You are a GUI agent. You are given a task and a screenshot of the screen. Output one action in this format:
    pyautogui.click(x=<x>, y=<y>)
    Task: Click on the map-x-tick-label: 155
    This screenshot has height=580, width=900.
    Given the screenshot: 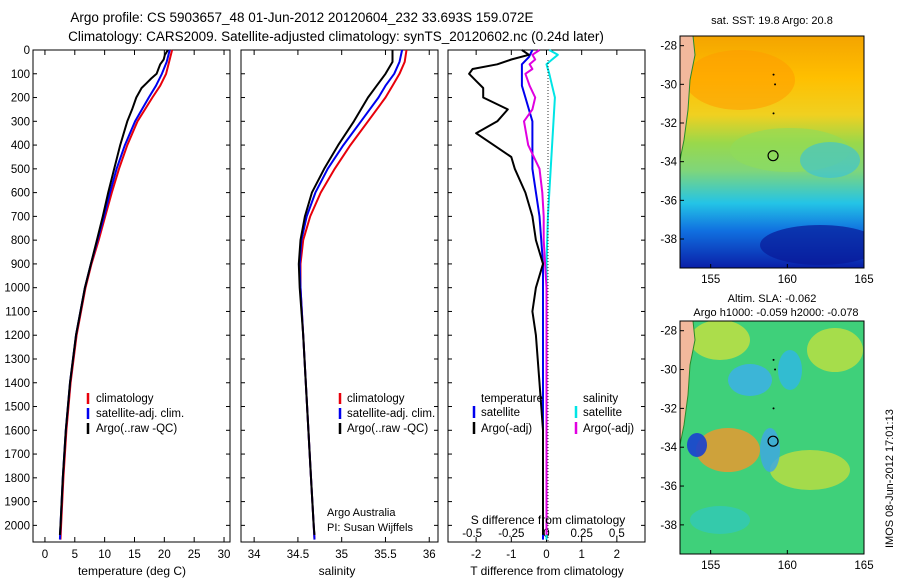 What is the action you would take?
    pyautogui.click(x=710, y=566)
    